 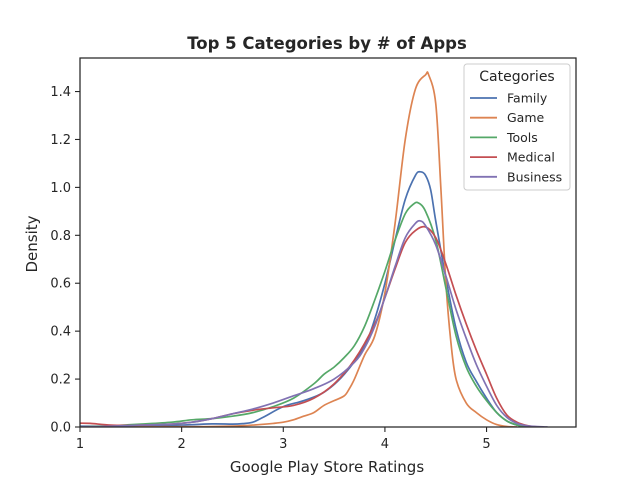 I want to click on y-tick-label: 0.2, so click(x=60, y=380).